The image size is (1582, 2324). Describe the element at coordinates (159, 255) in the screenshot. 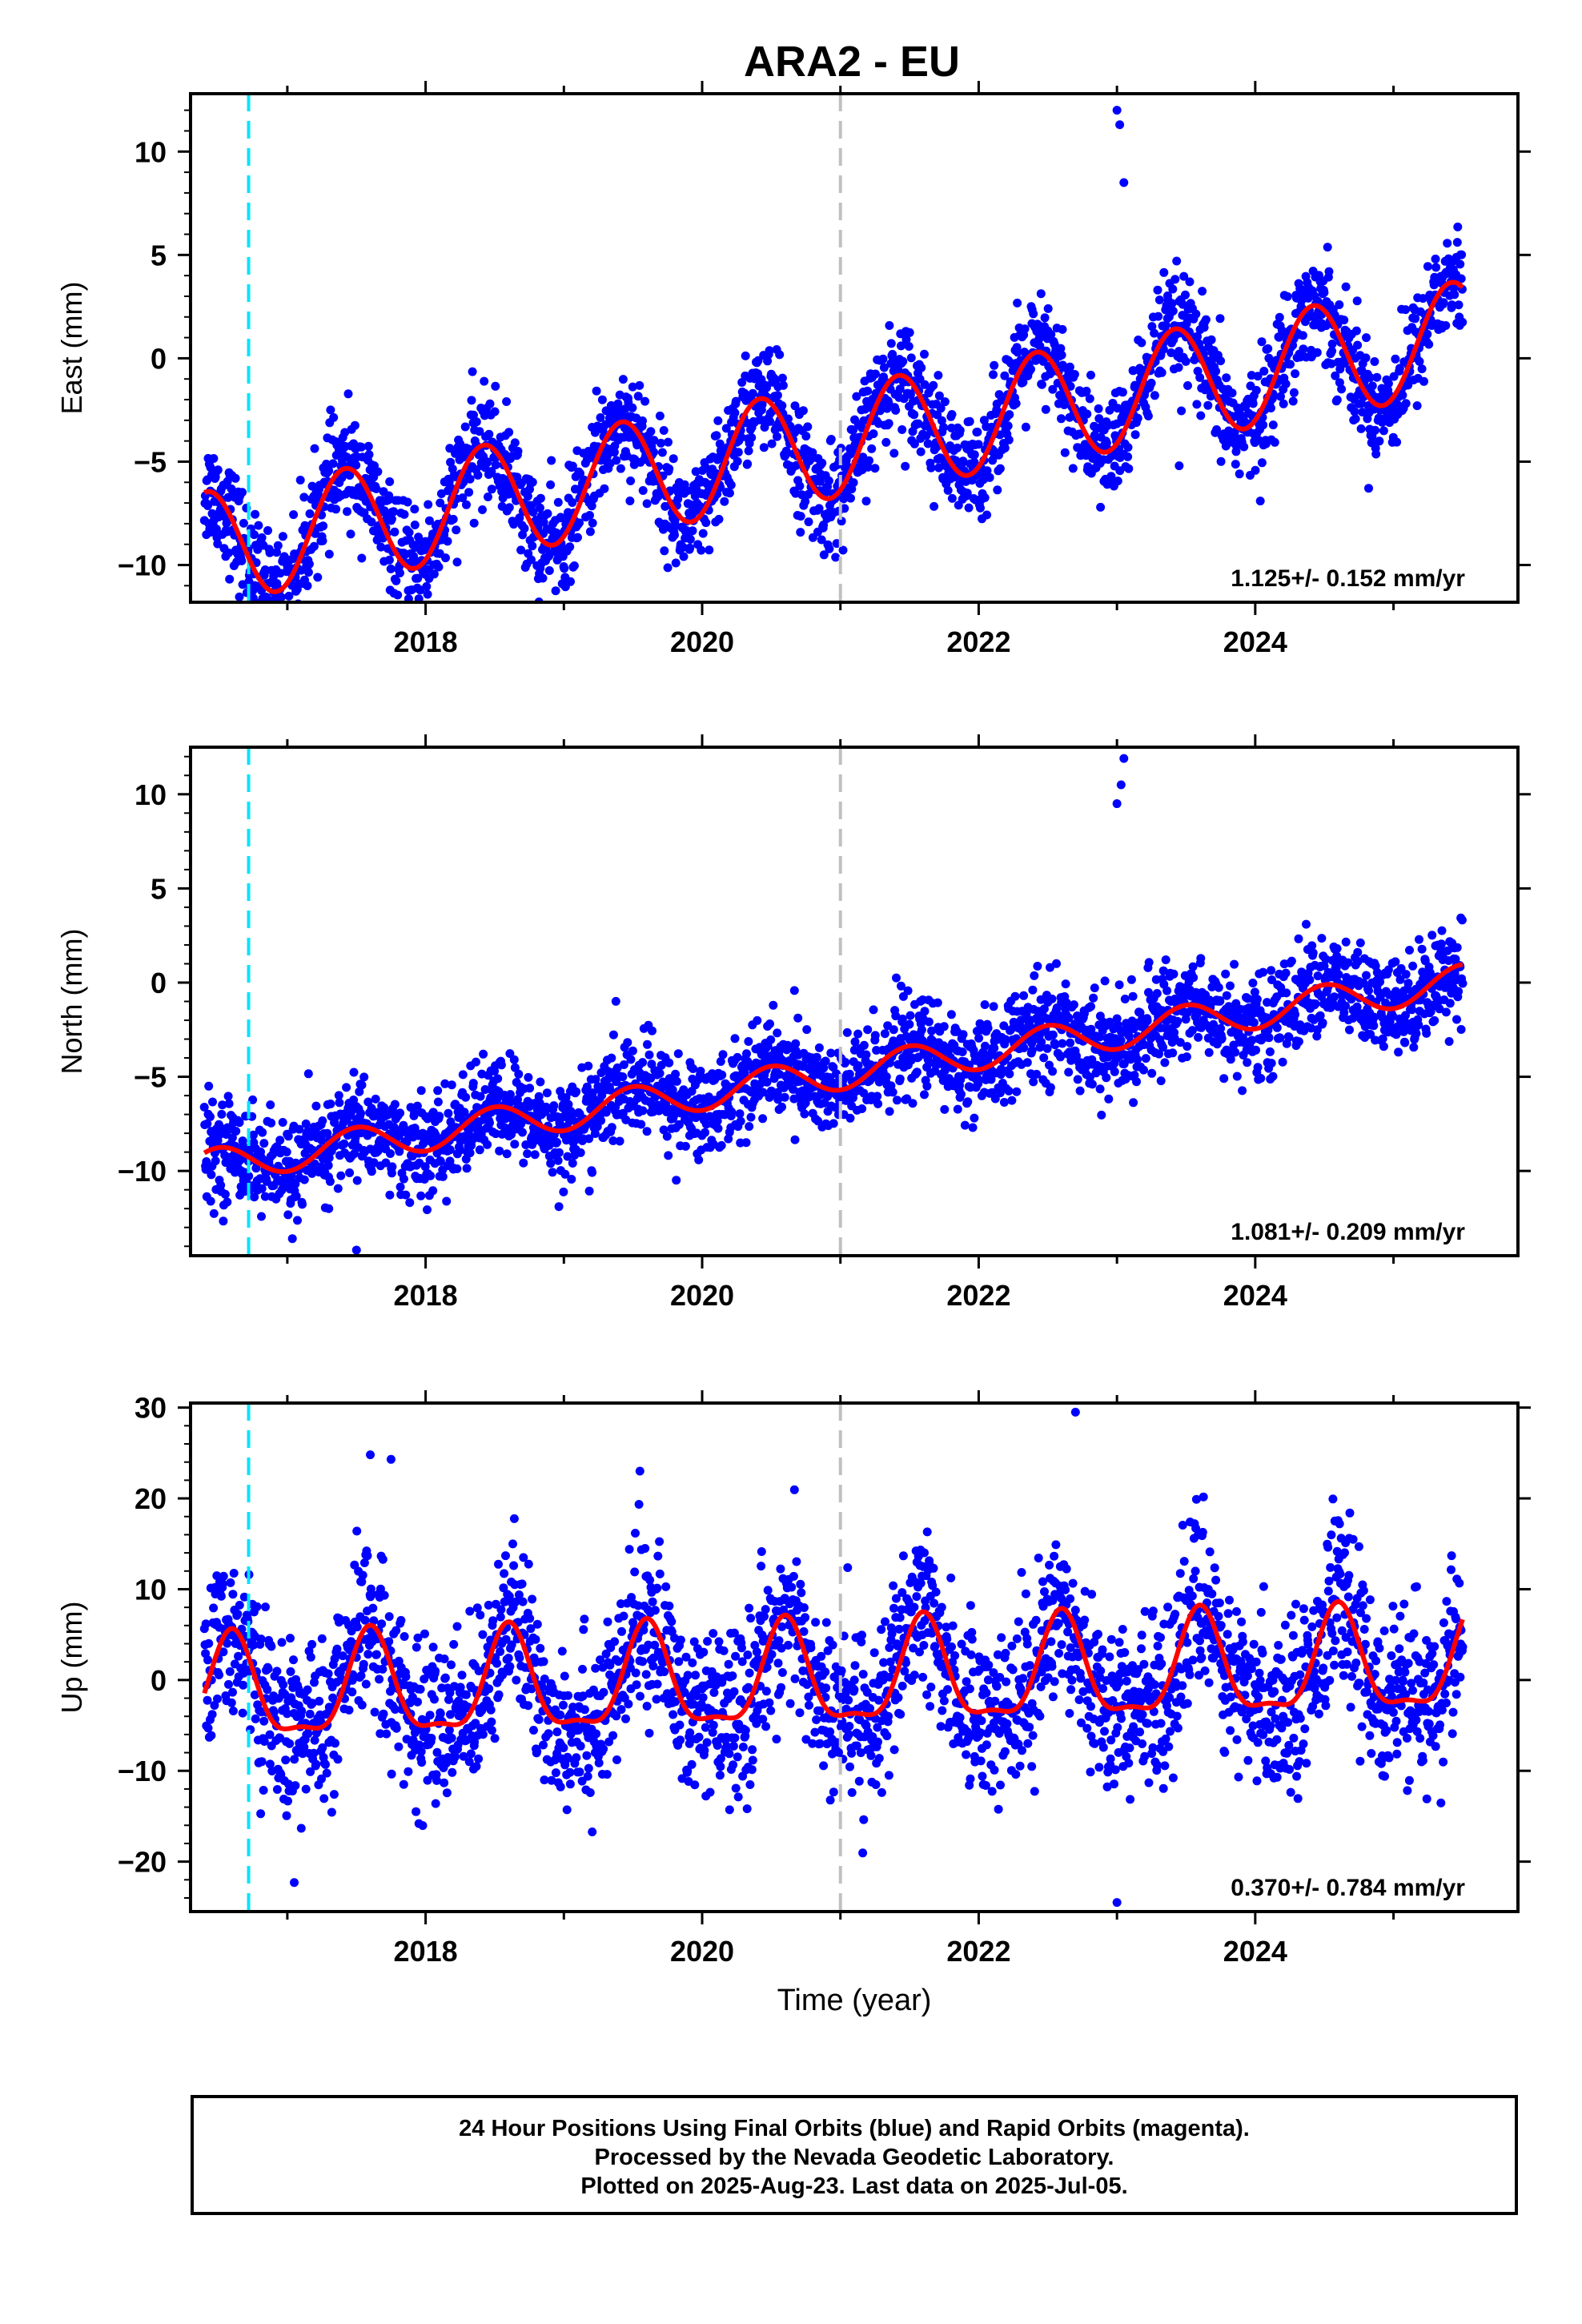

I see `y-tick-label: 5` at that location.